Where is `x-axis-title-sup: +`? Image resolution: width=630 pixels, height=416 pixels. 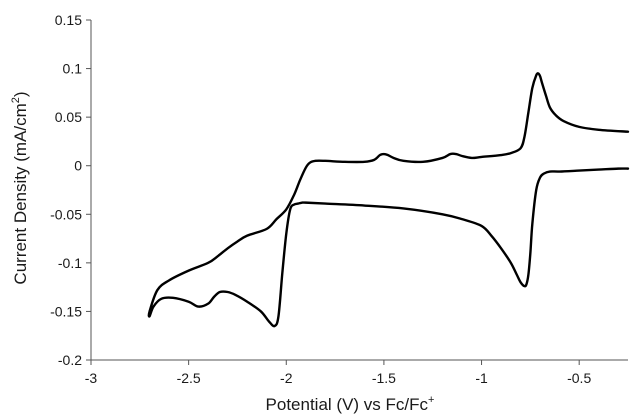
x-axis-title-sup: + is located at coordinates (431, 400).